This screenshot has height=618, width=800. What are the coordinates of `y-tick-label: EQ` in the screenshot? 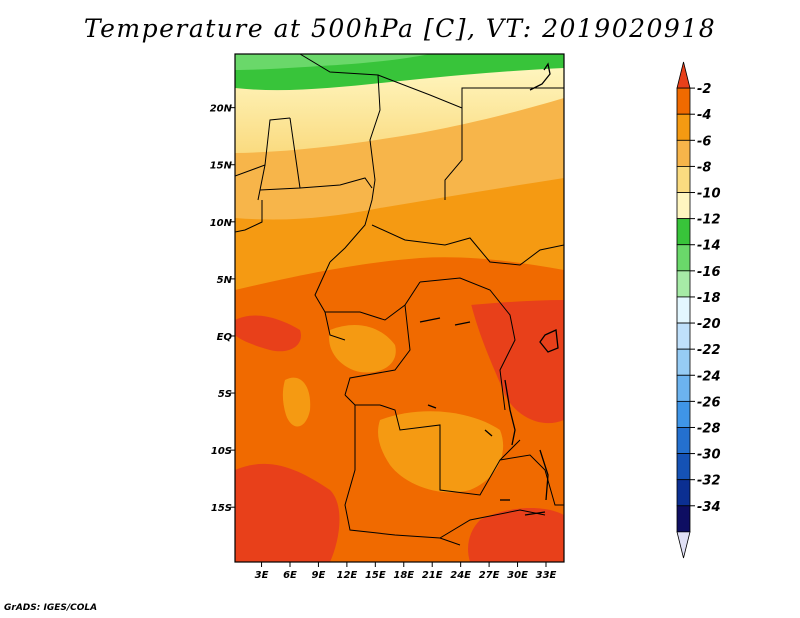 It's located at (225, 337).